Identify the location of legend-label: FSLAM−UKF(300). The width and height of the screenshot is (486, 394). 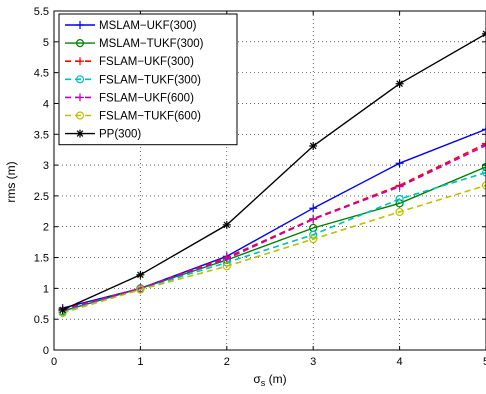
(146, 62).